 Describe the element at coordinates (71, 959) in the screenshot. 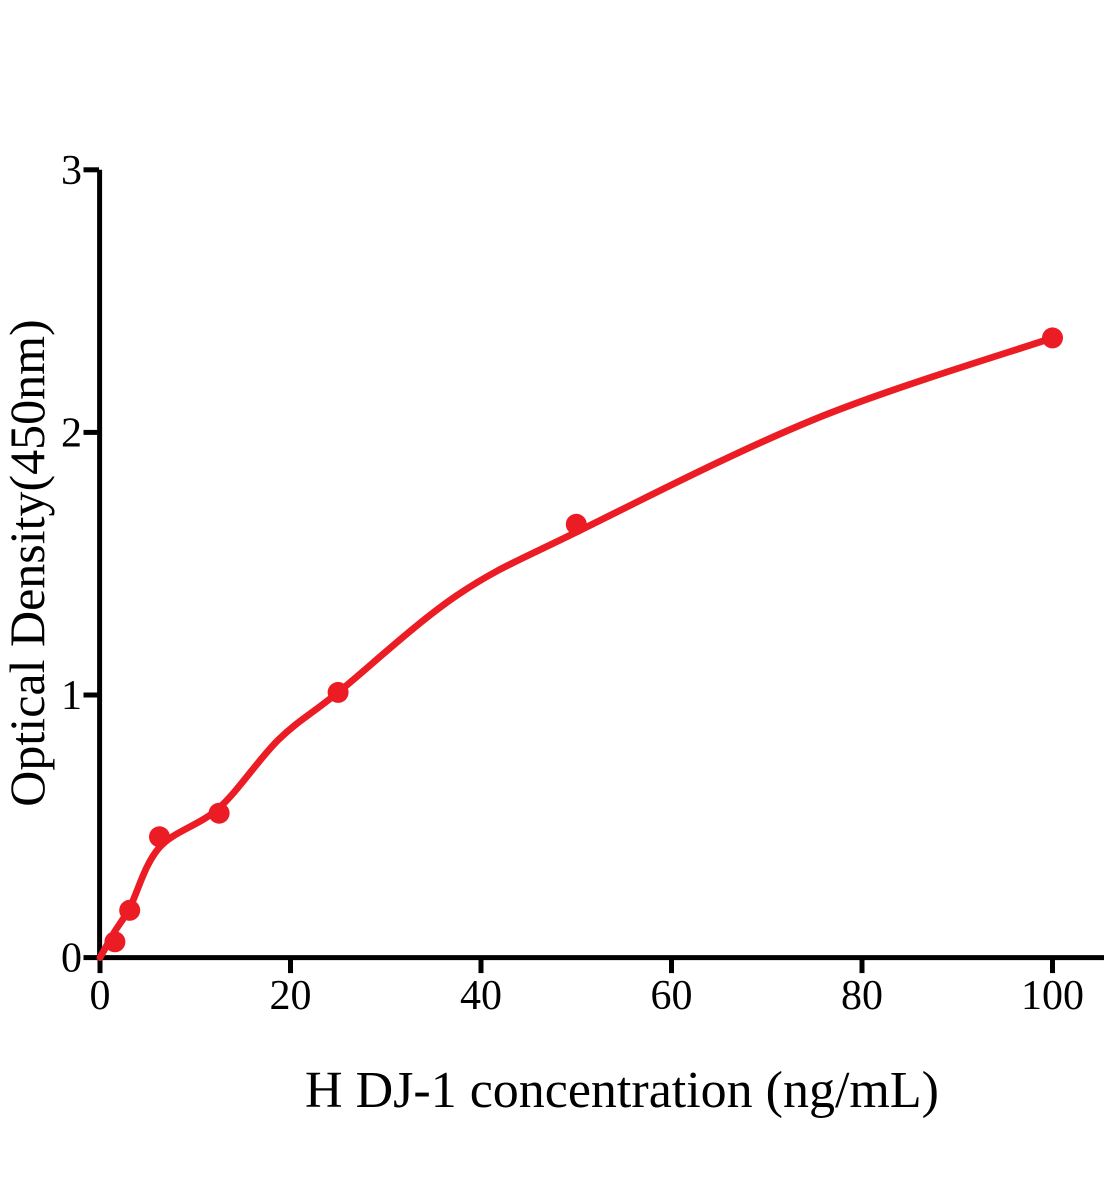

I see `y-tick-label: 0` at that location.